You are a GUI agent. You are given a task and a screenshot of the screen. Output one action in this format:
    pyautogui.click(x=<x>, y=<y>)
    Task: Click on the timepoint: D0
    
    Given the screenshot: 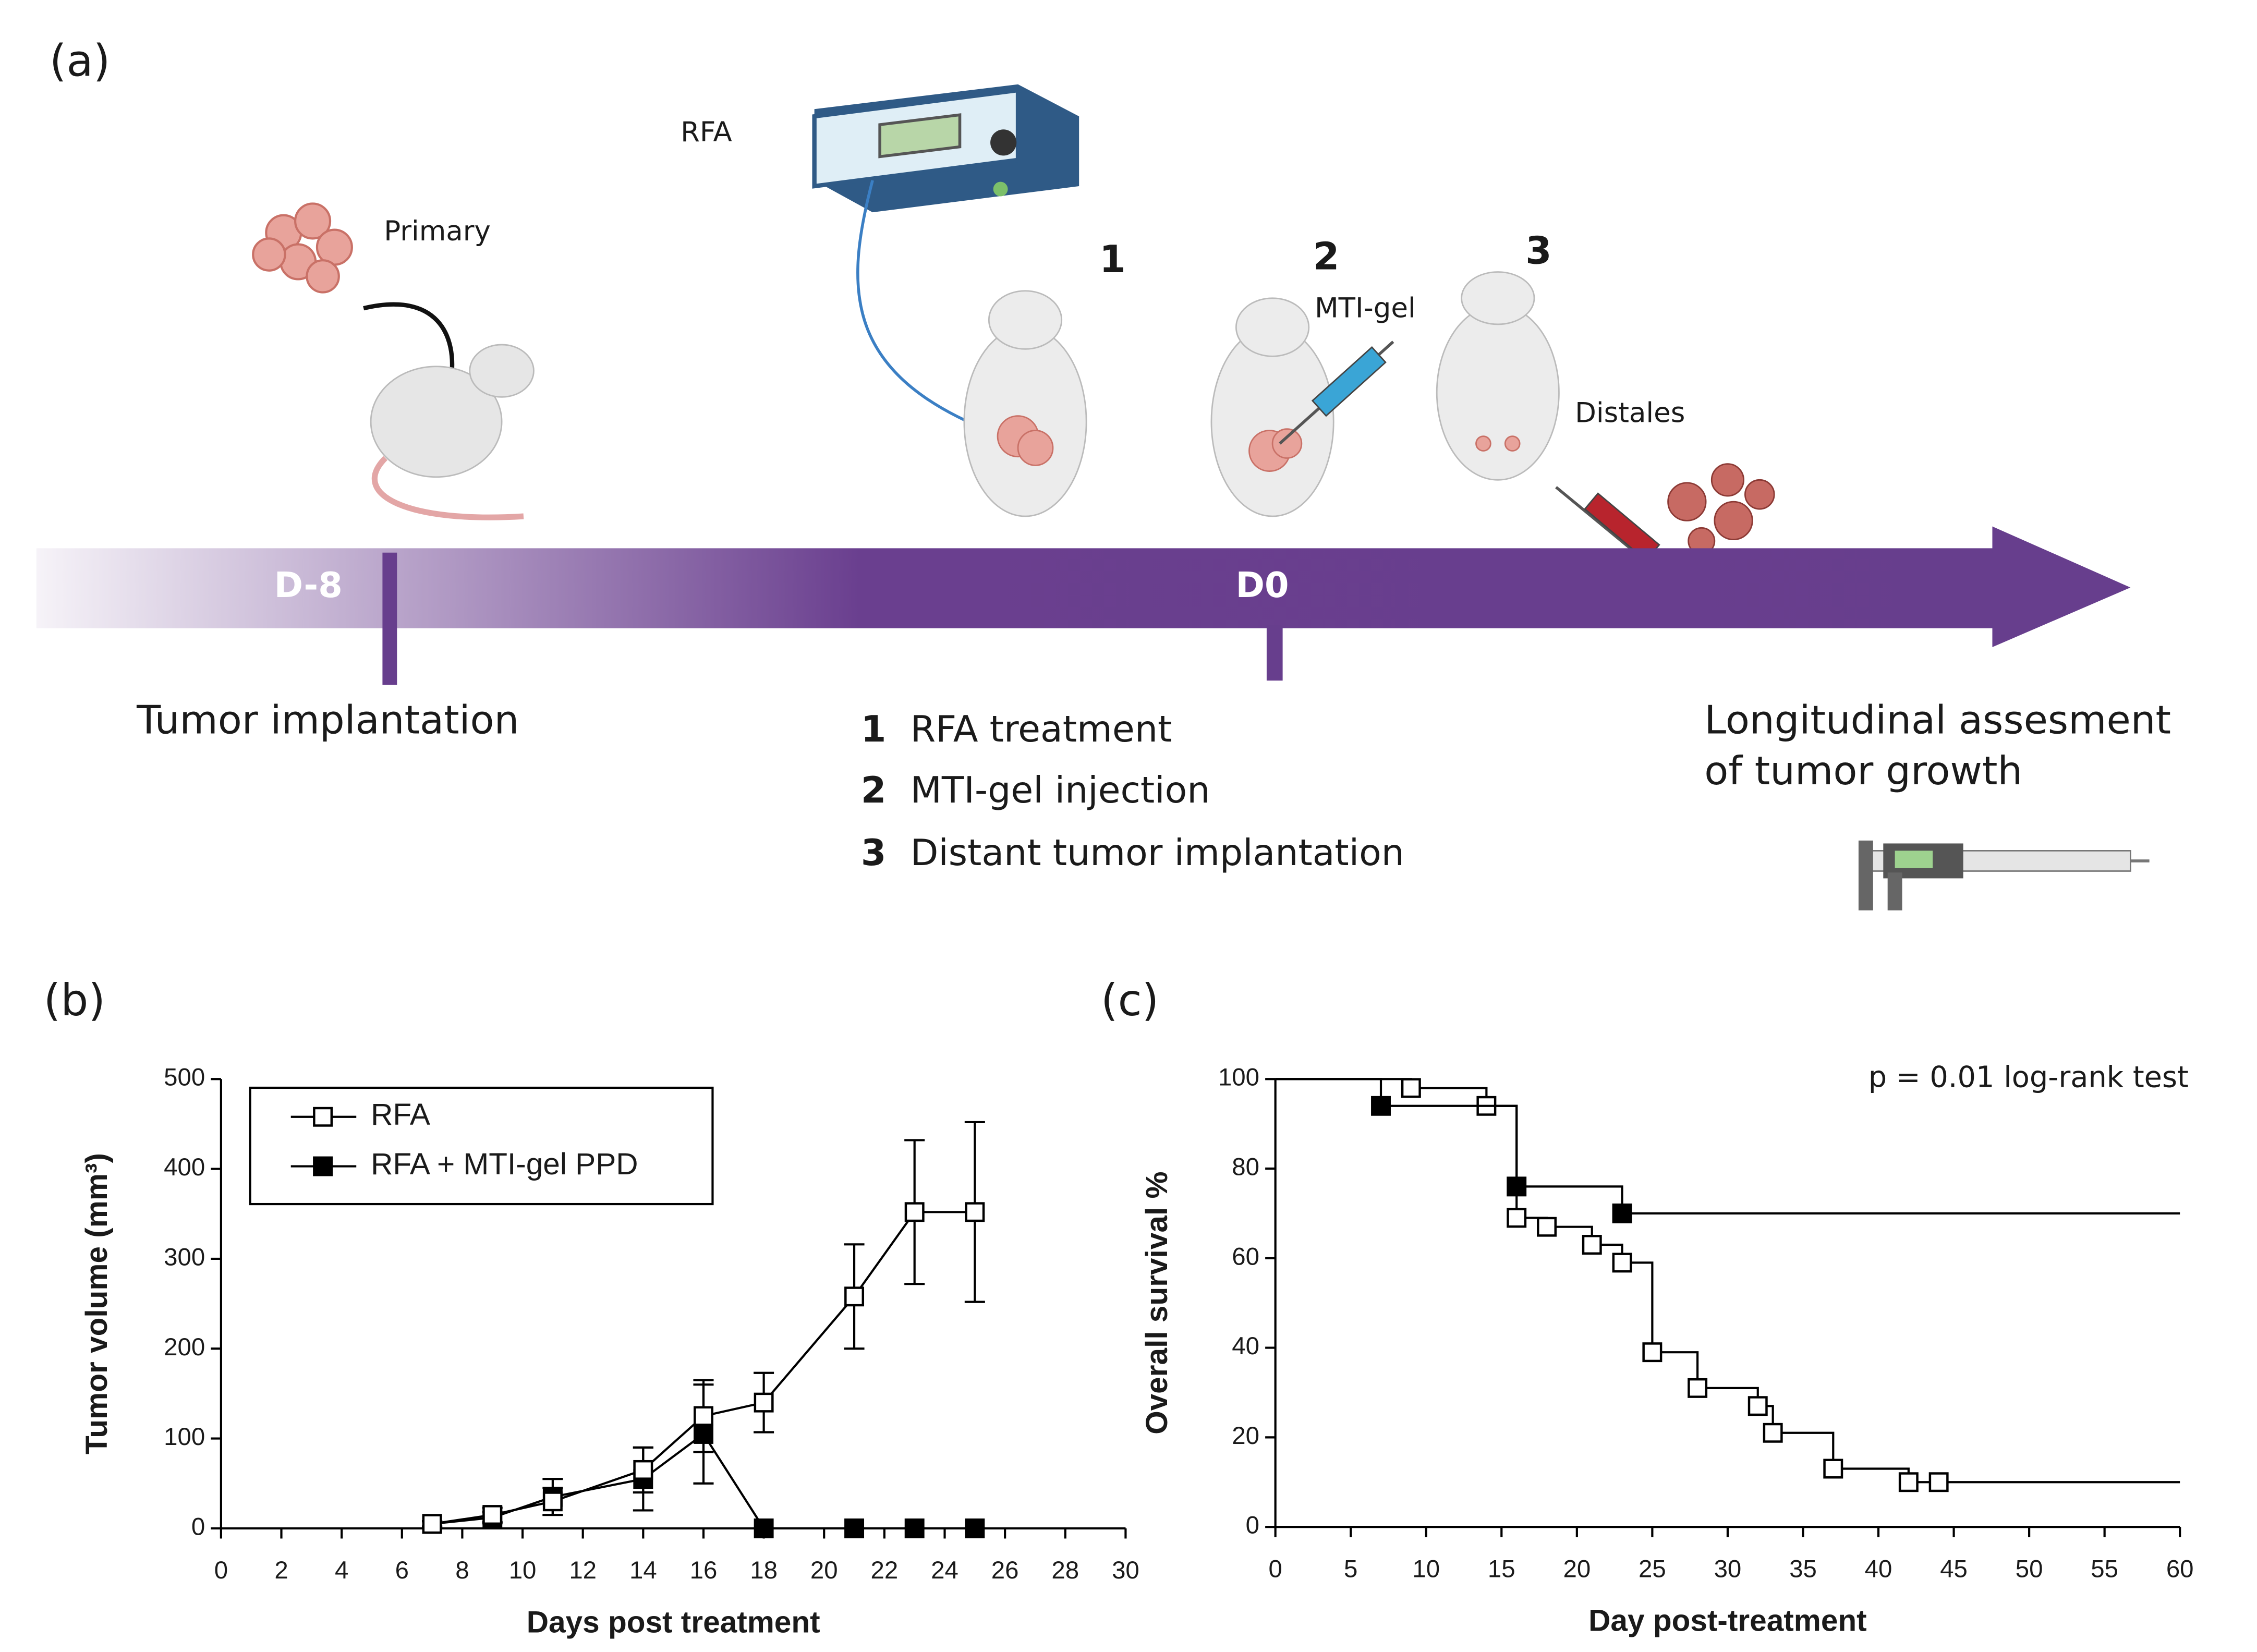 What is the action you would take?
    pyautogui.click(x=1262, y=585)
    